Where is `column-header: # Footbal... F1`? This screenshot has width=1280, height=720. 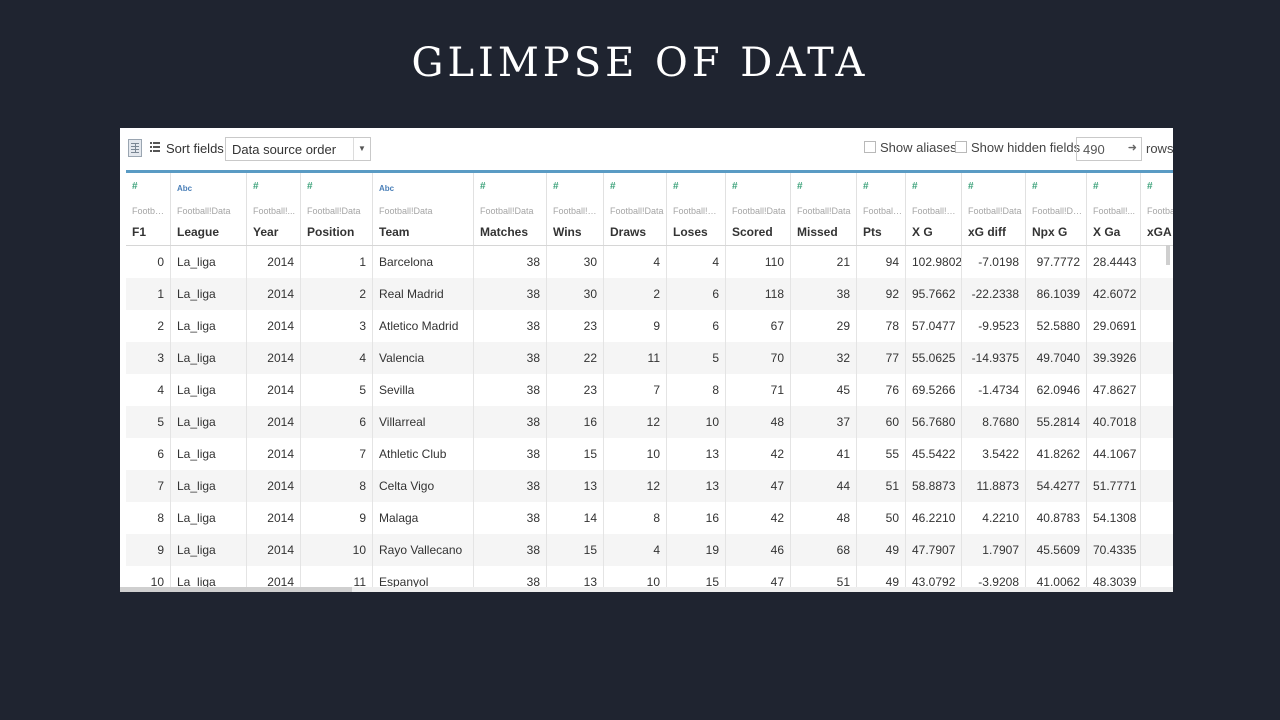
column-header: # Footbal... F1 is located at coordinates (148, 209).